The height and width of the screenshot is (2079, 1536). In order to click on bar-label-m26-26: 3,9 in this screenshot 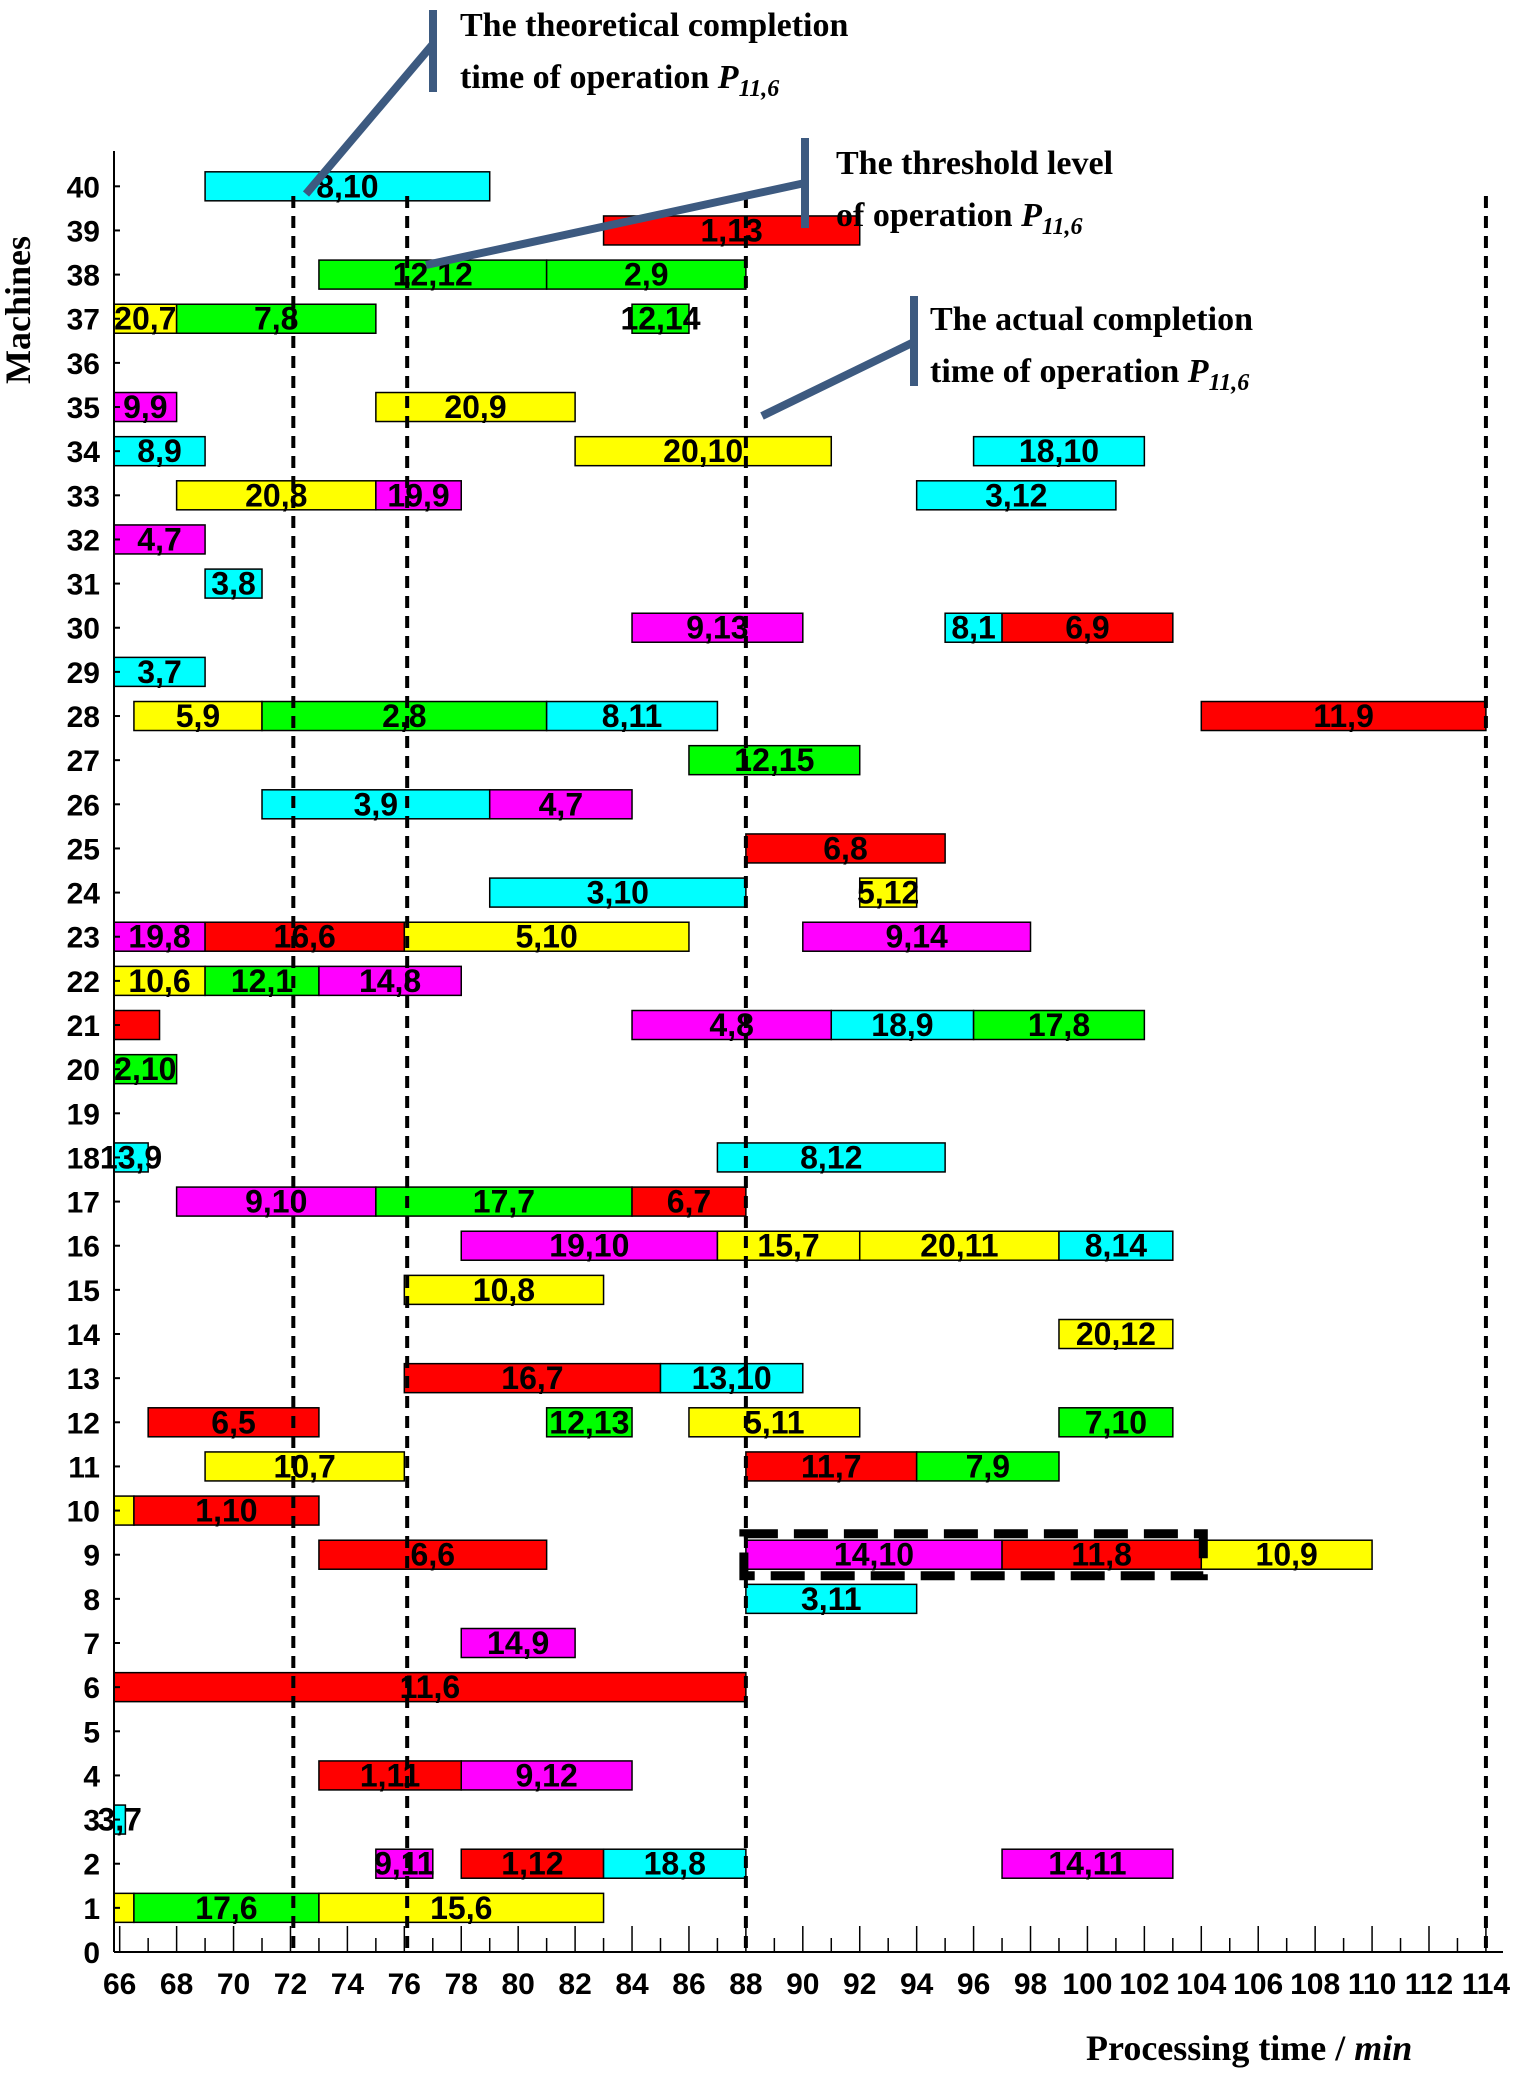, I will do `click(376, 804)`.